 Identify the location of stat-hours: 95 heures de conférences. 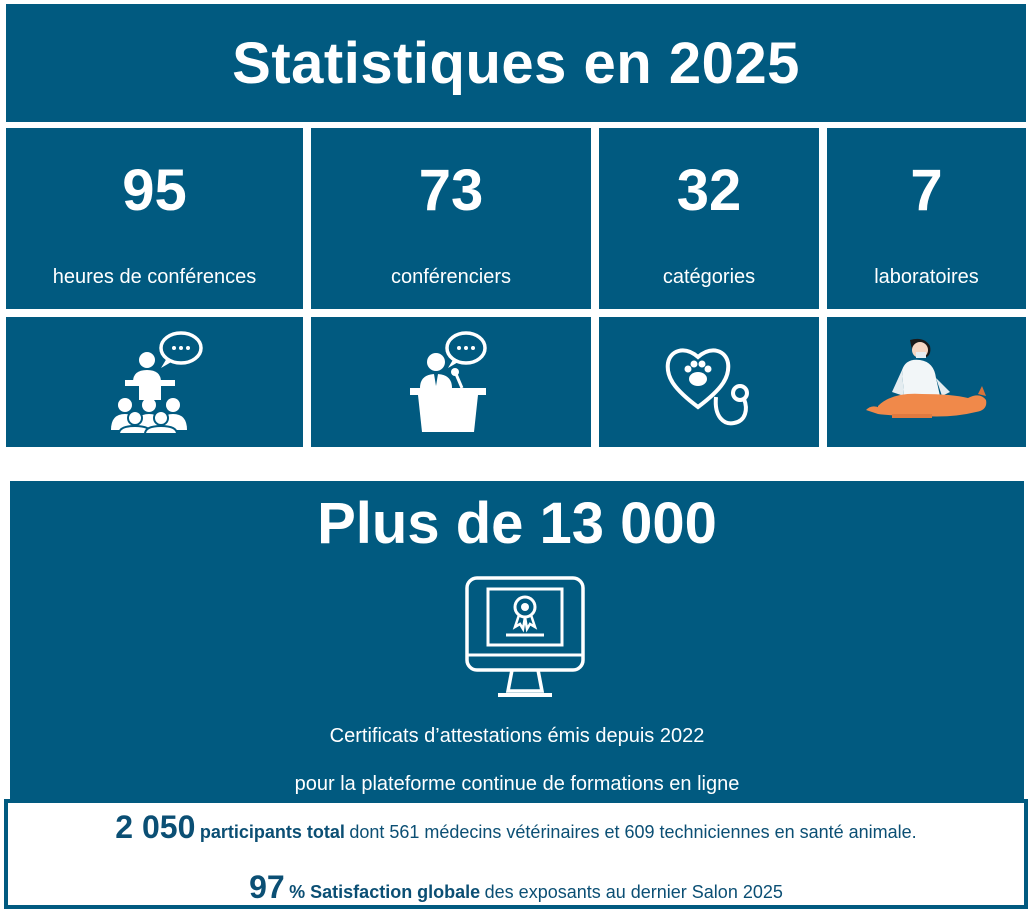
(154, 218).